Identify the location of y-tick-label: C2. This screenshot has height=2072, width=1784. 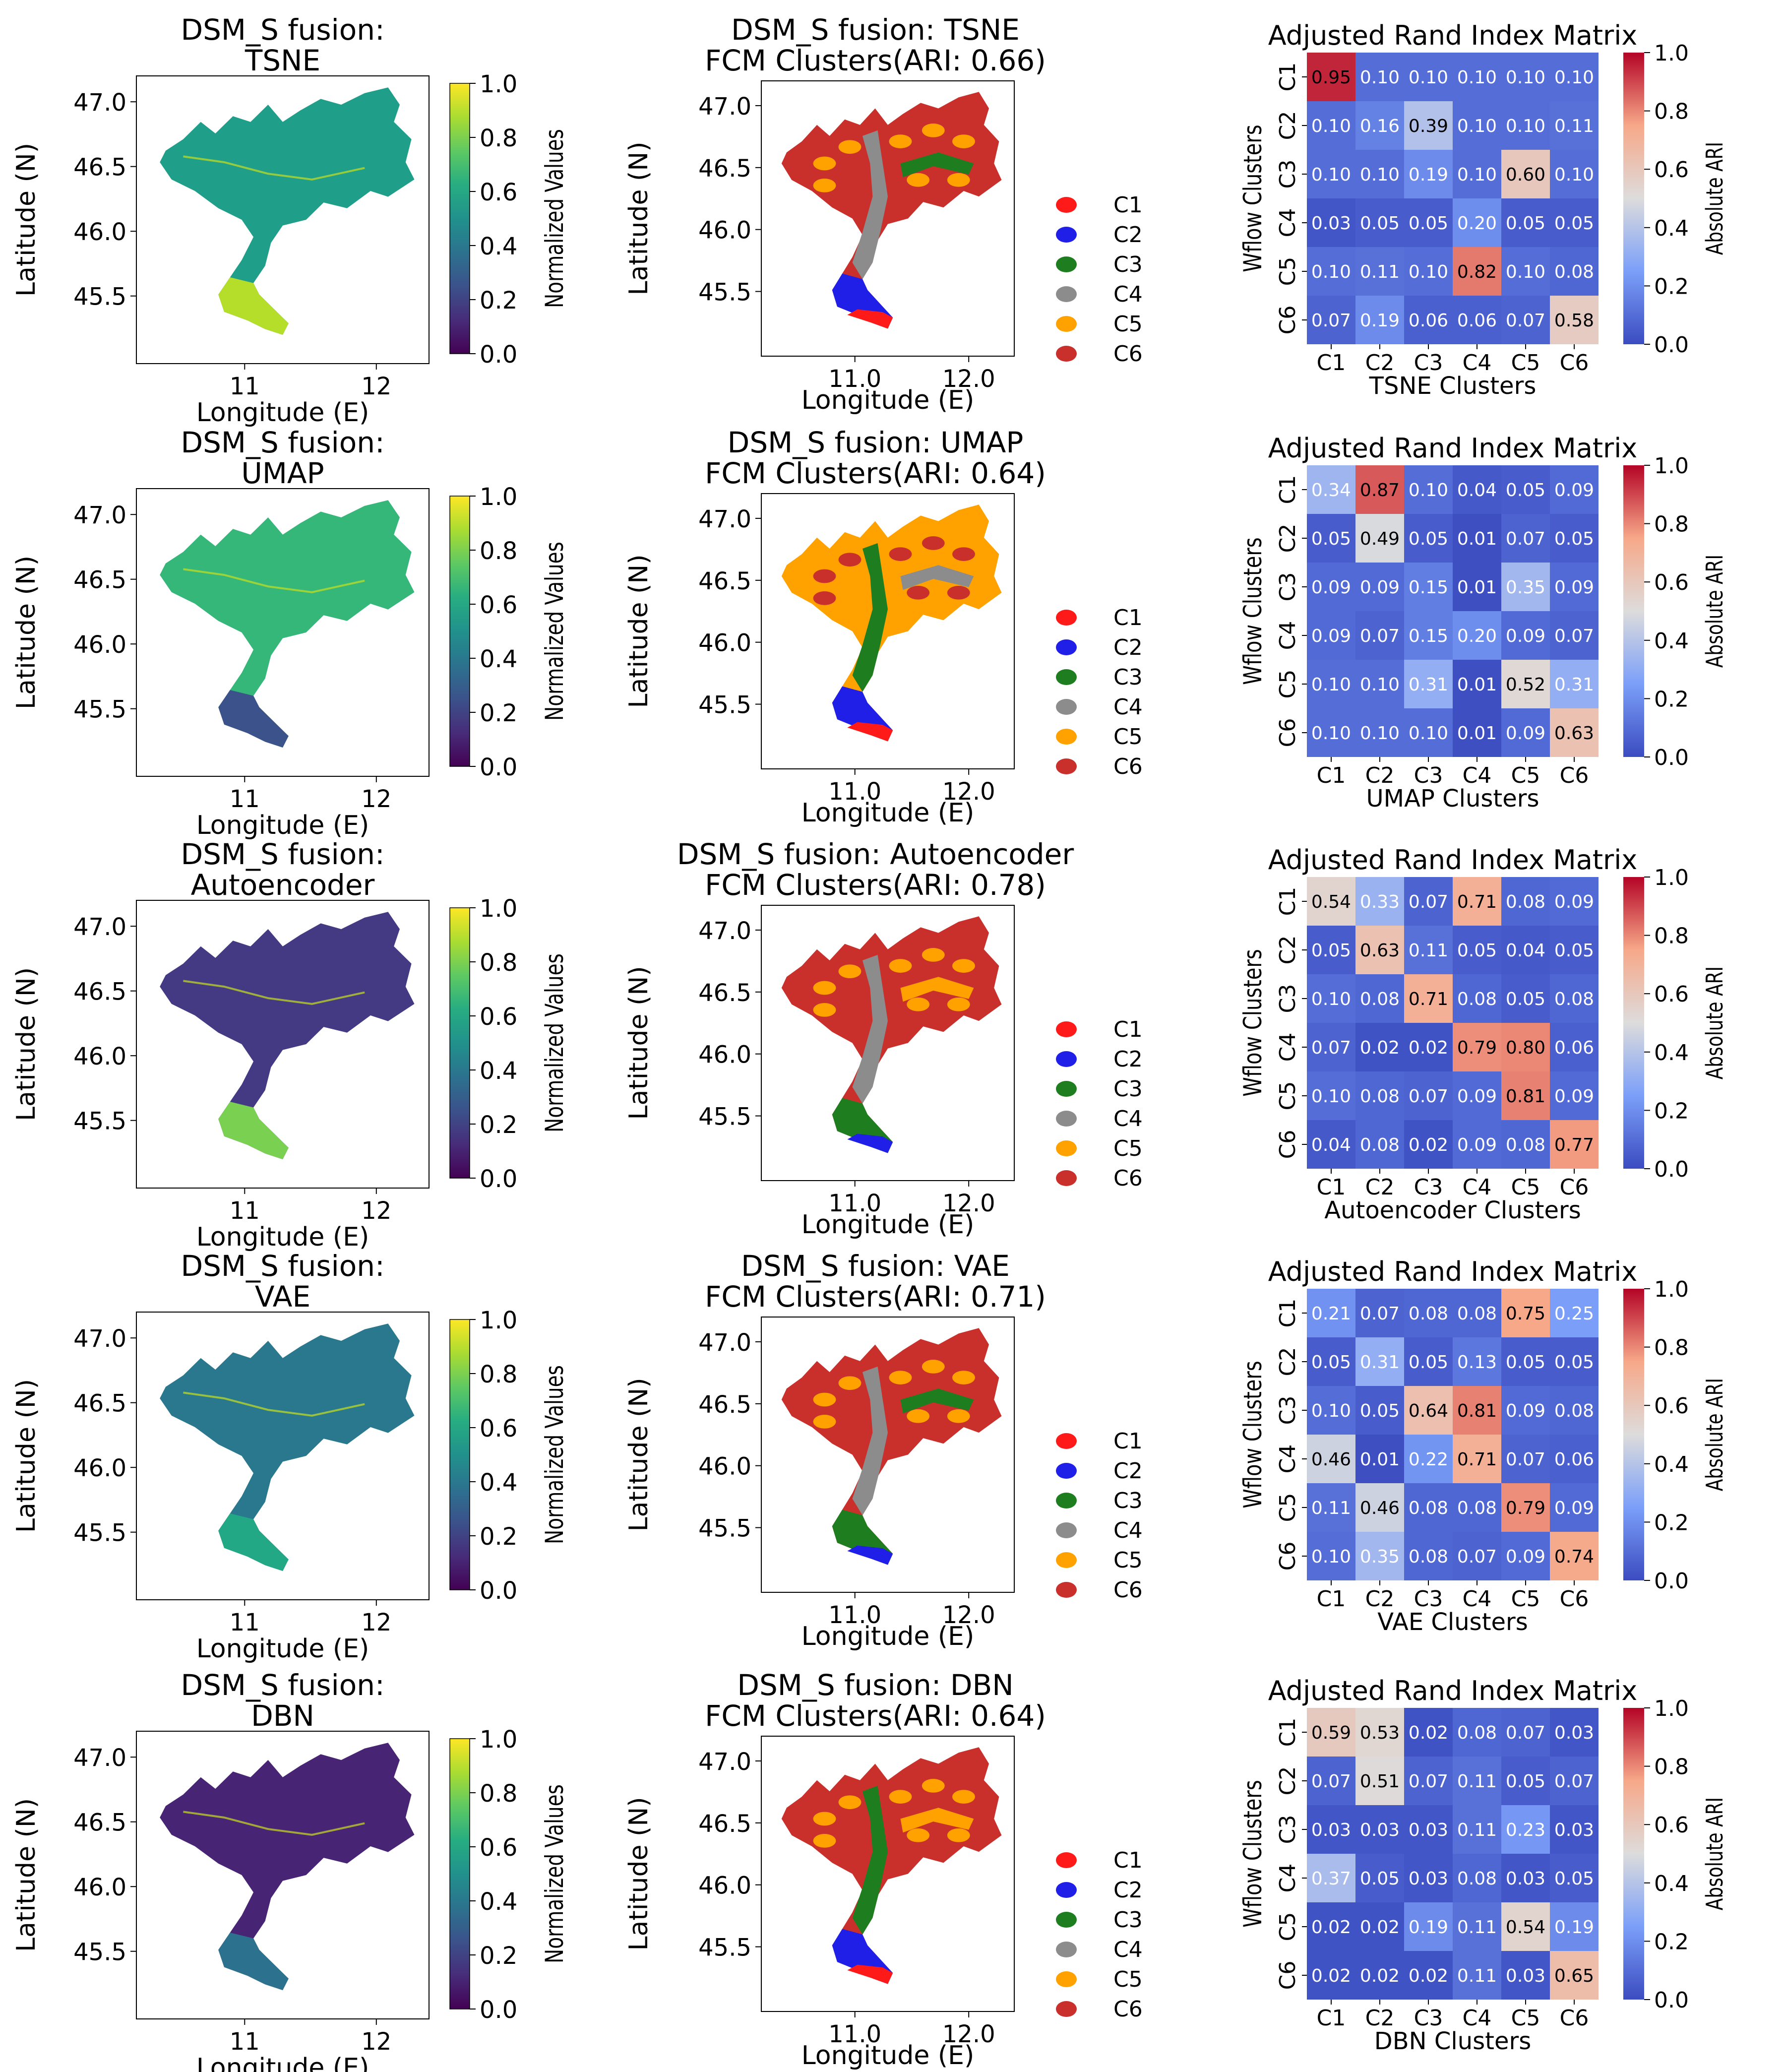
(1287, 1781).